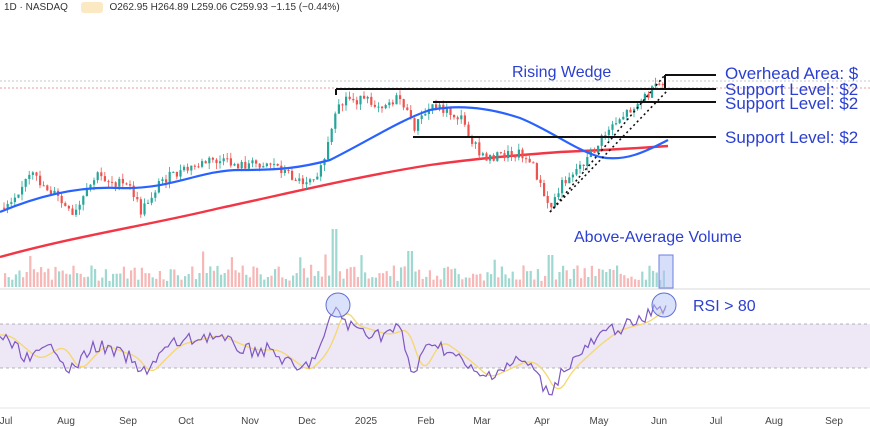  What do you see at coordinates (435, 346) in the screenshot?
I see `rsi-band` at bounding box center [435, 346].